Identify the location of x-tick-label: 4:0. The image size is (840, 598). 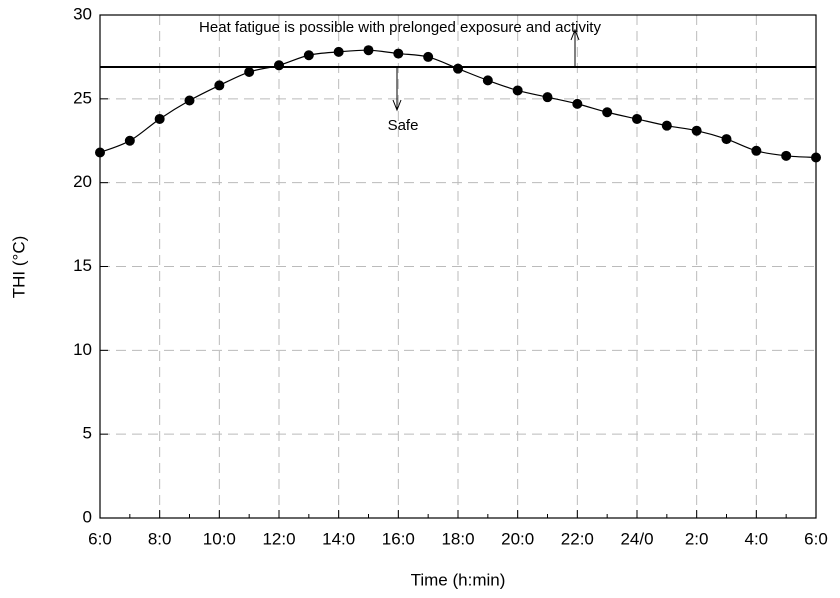
(757, 538).